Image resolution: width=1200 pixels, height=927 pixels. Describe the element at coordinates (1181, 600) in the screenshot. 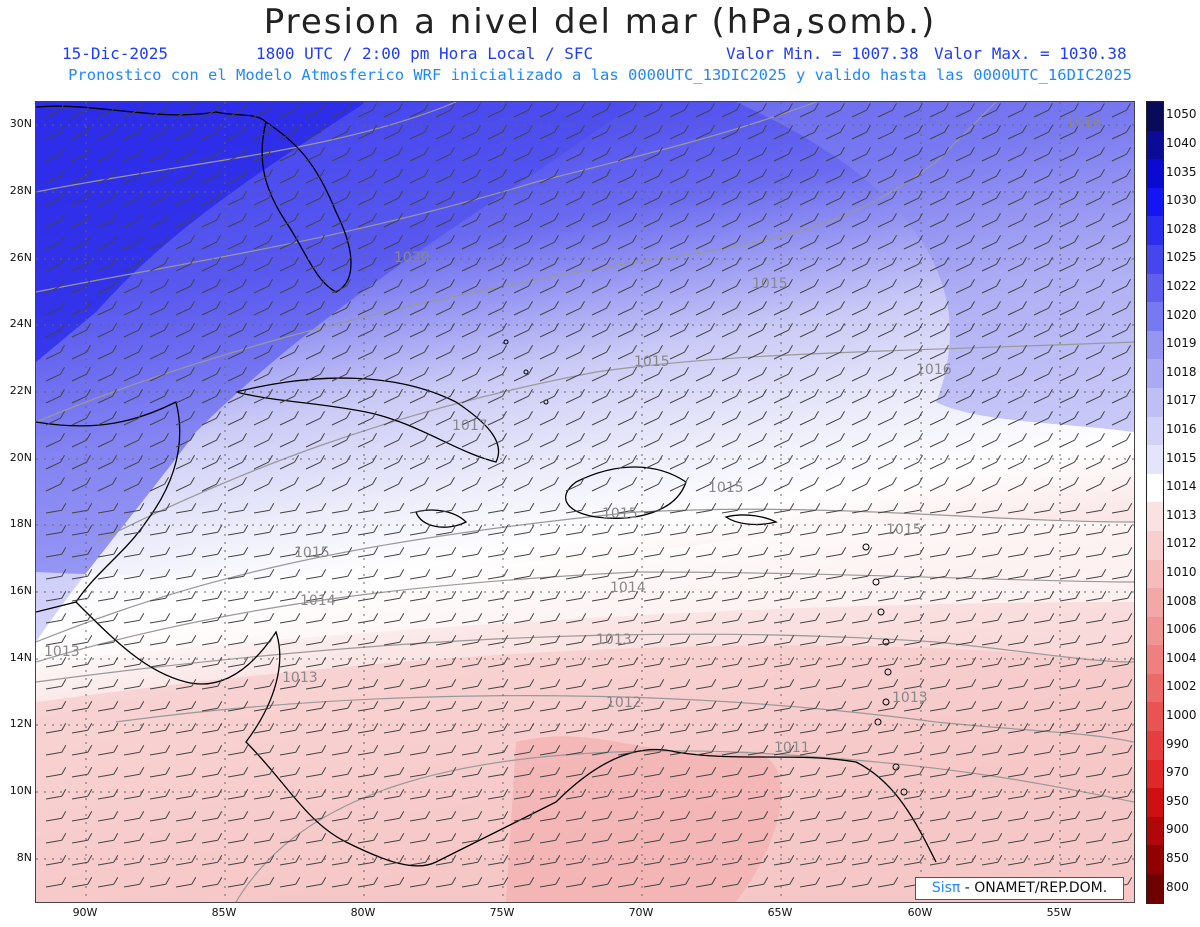

I see `color-scale-label: 1008` at that location.